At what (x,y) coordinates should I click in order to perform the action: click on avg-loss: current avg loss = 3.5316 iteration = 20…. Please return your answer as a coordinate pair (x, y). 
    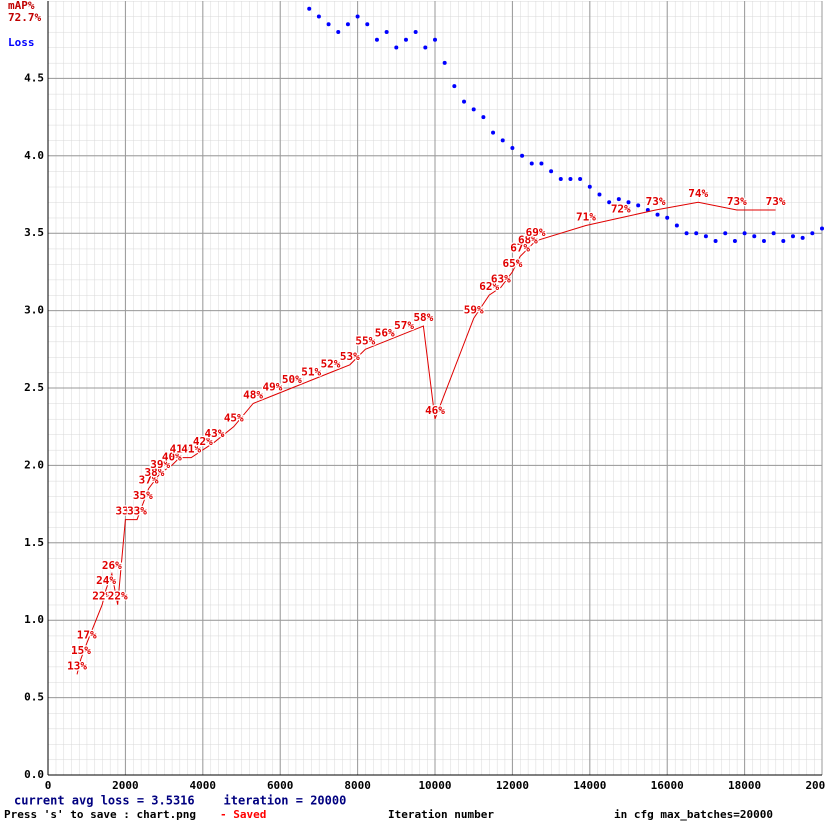
    Looking at the image, I should click on (180, 801).